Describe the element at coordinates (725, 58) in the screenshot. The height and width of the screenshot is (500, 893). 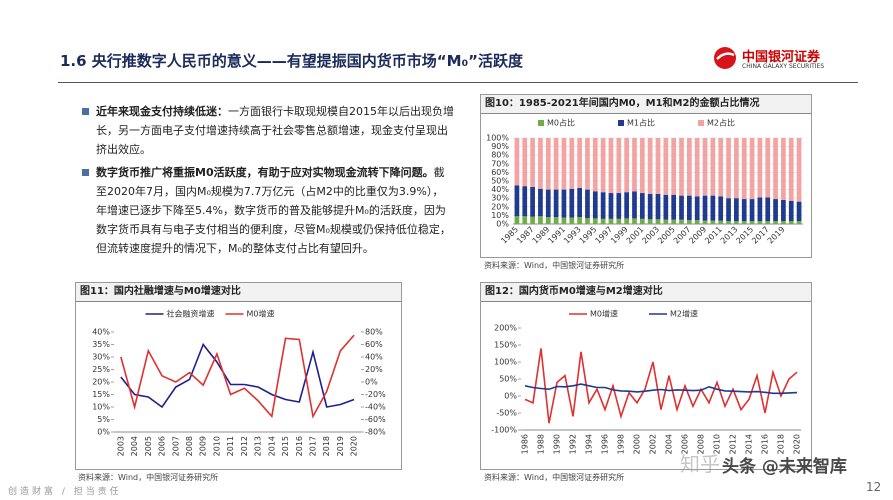
I see `logo-icon` at that location.